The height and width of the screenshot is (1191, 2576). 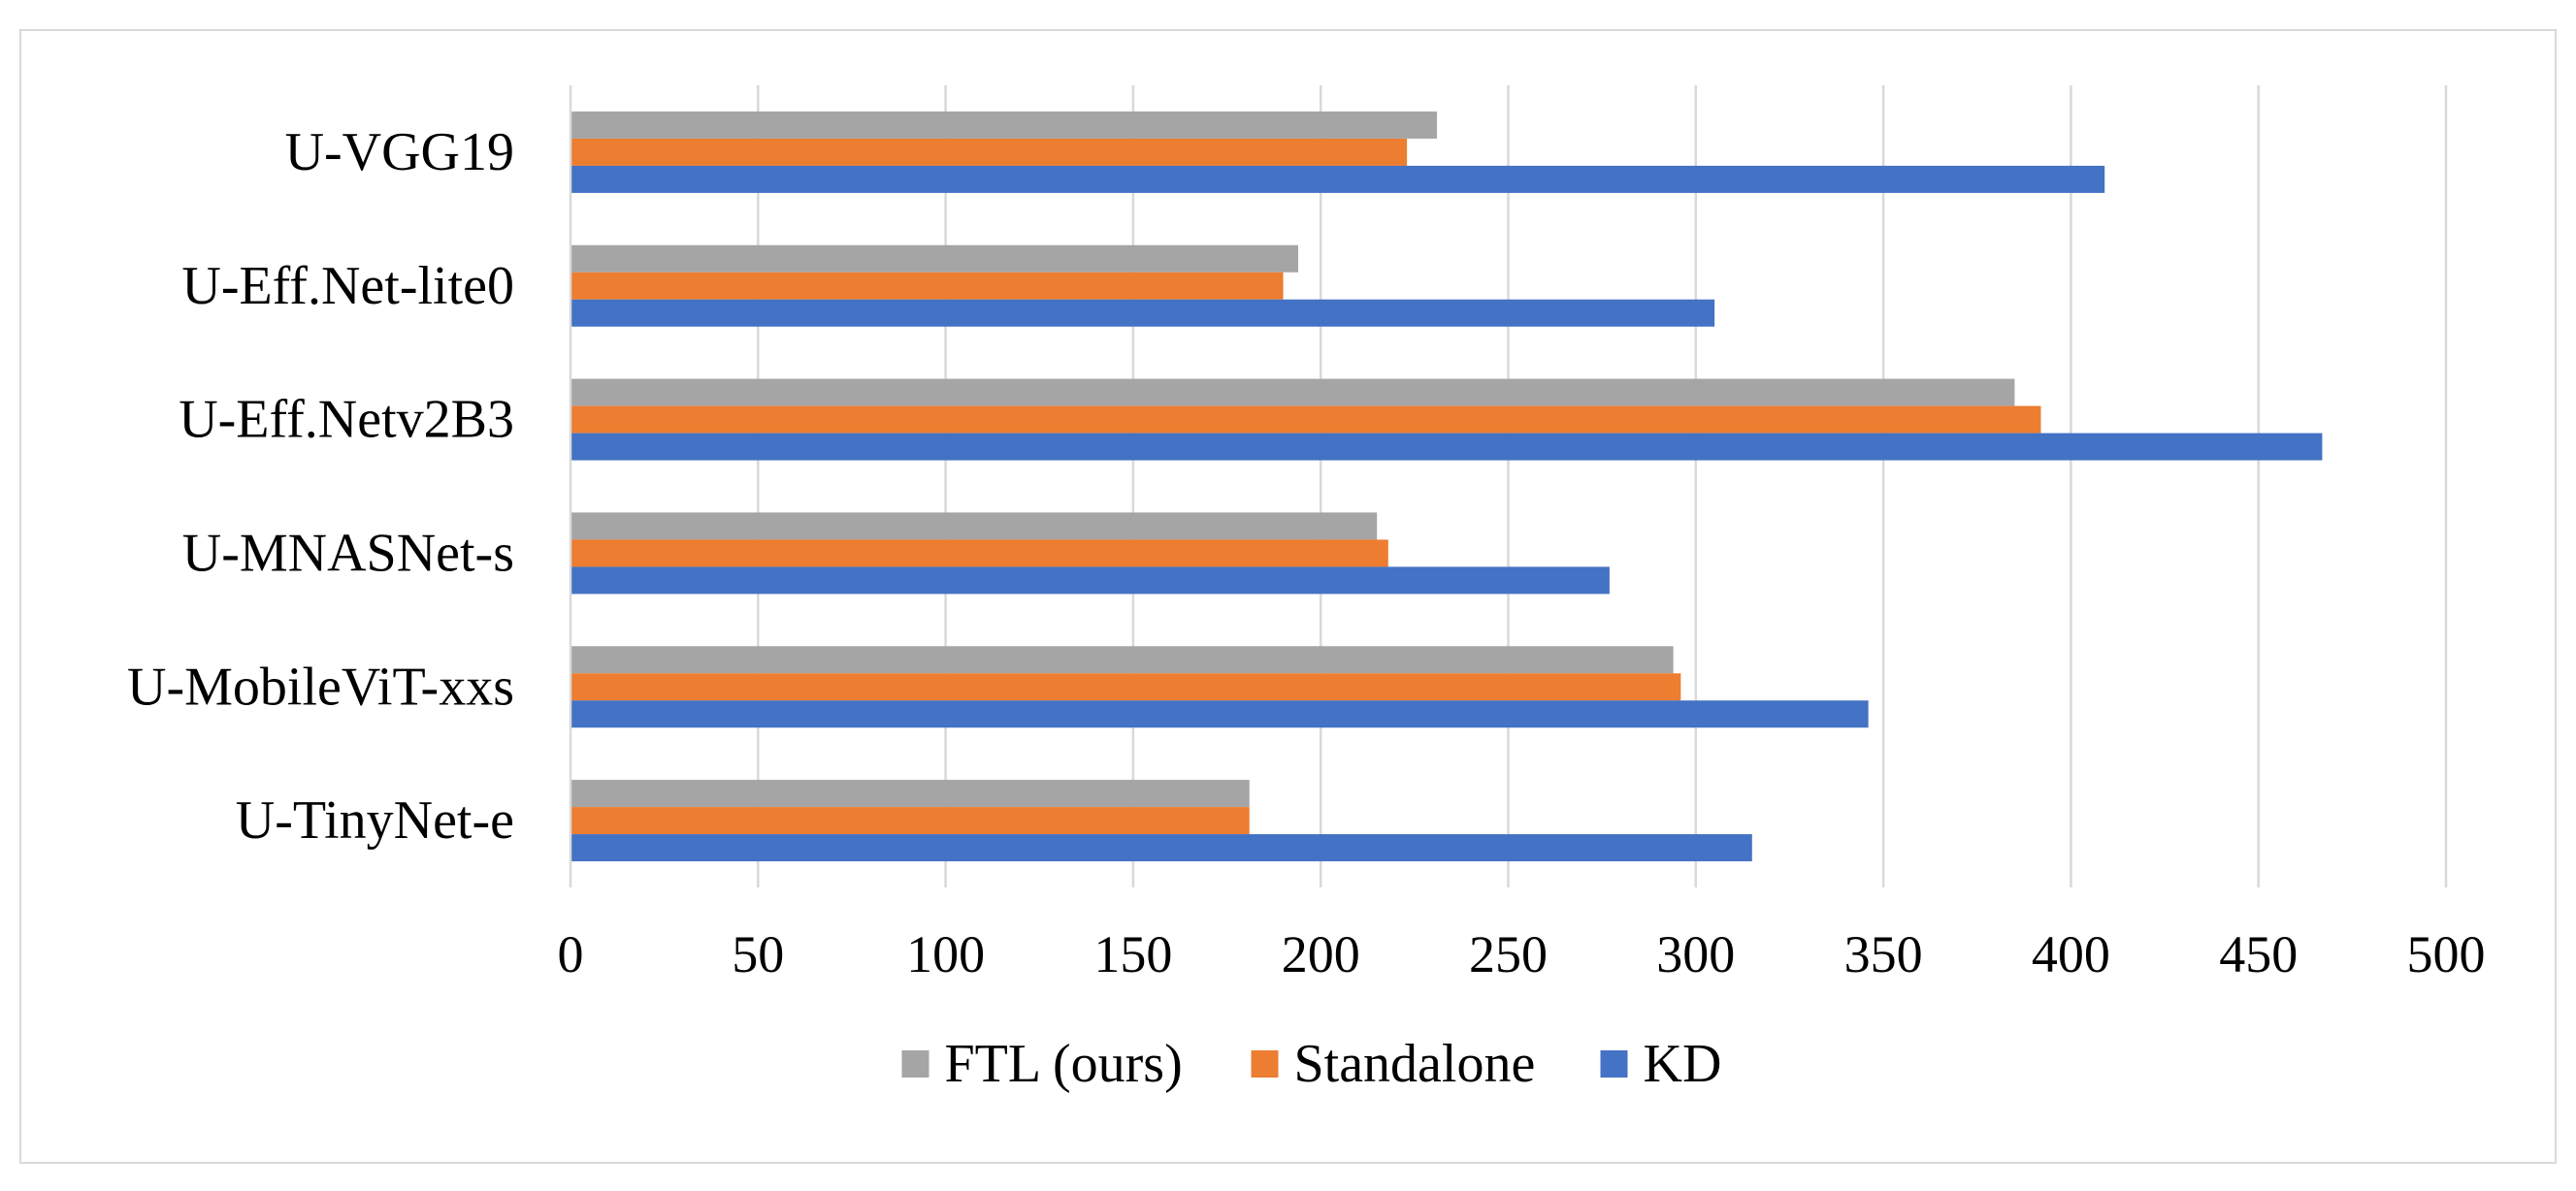 What do you see at coordinates (347, 286) in the screenshot?
I see `category-label: U-Eff.Net-lite0` at bounding box center [347, 286].